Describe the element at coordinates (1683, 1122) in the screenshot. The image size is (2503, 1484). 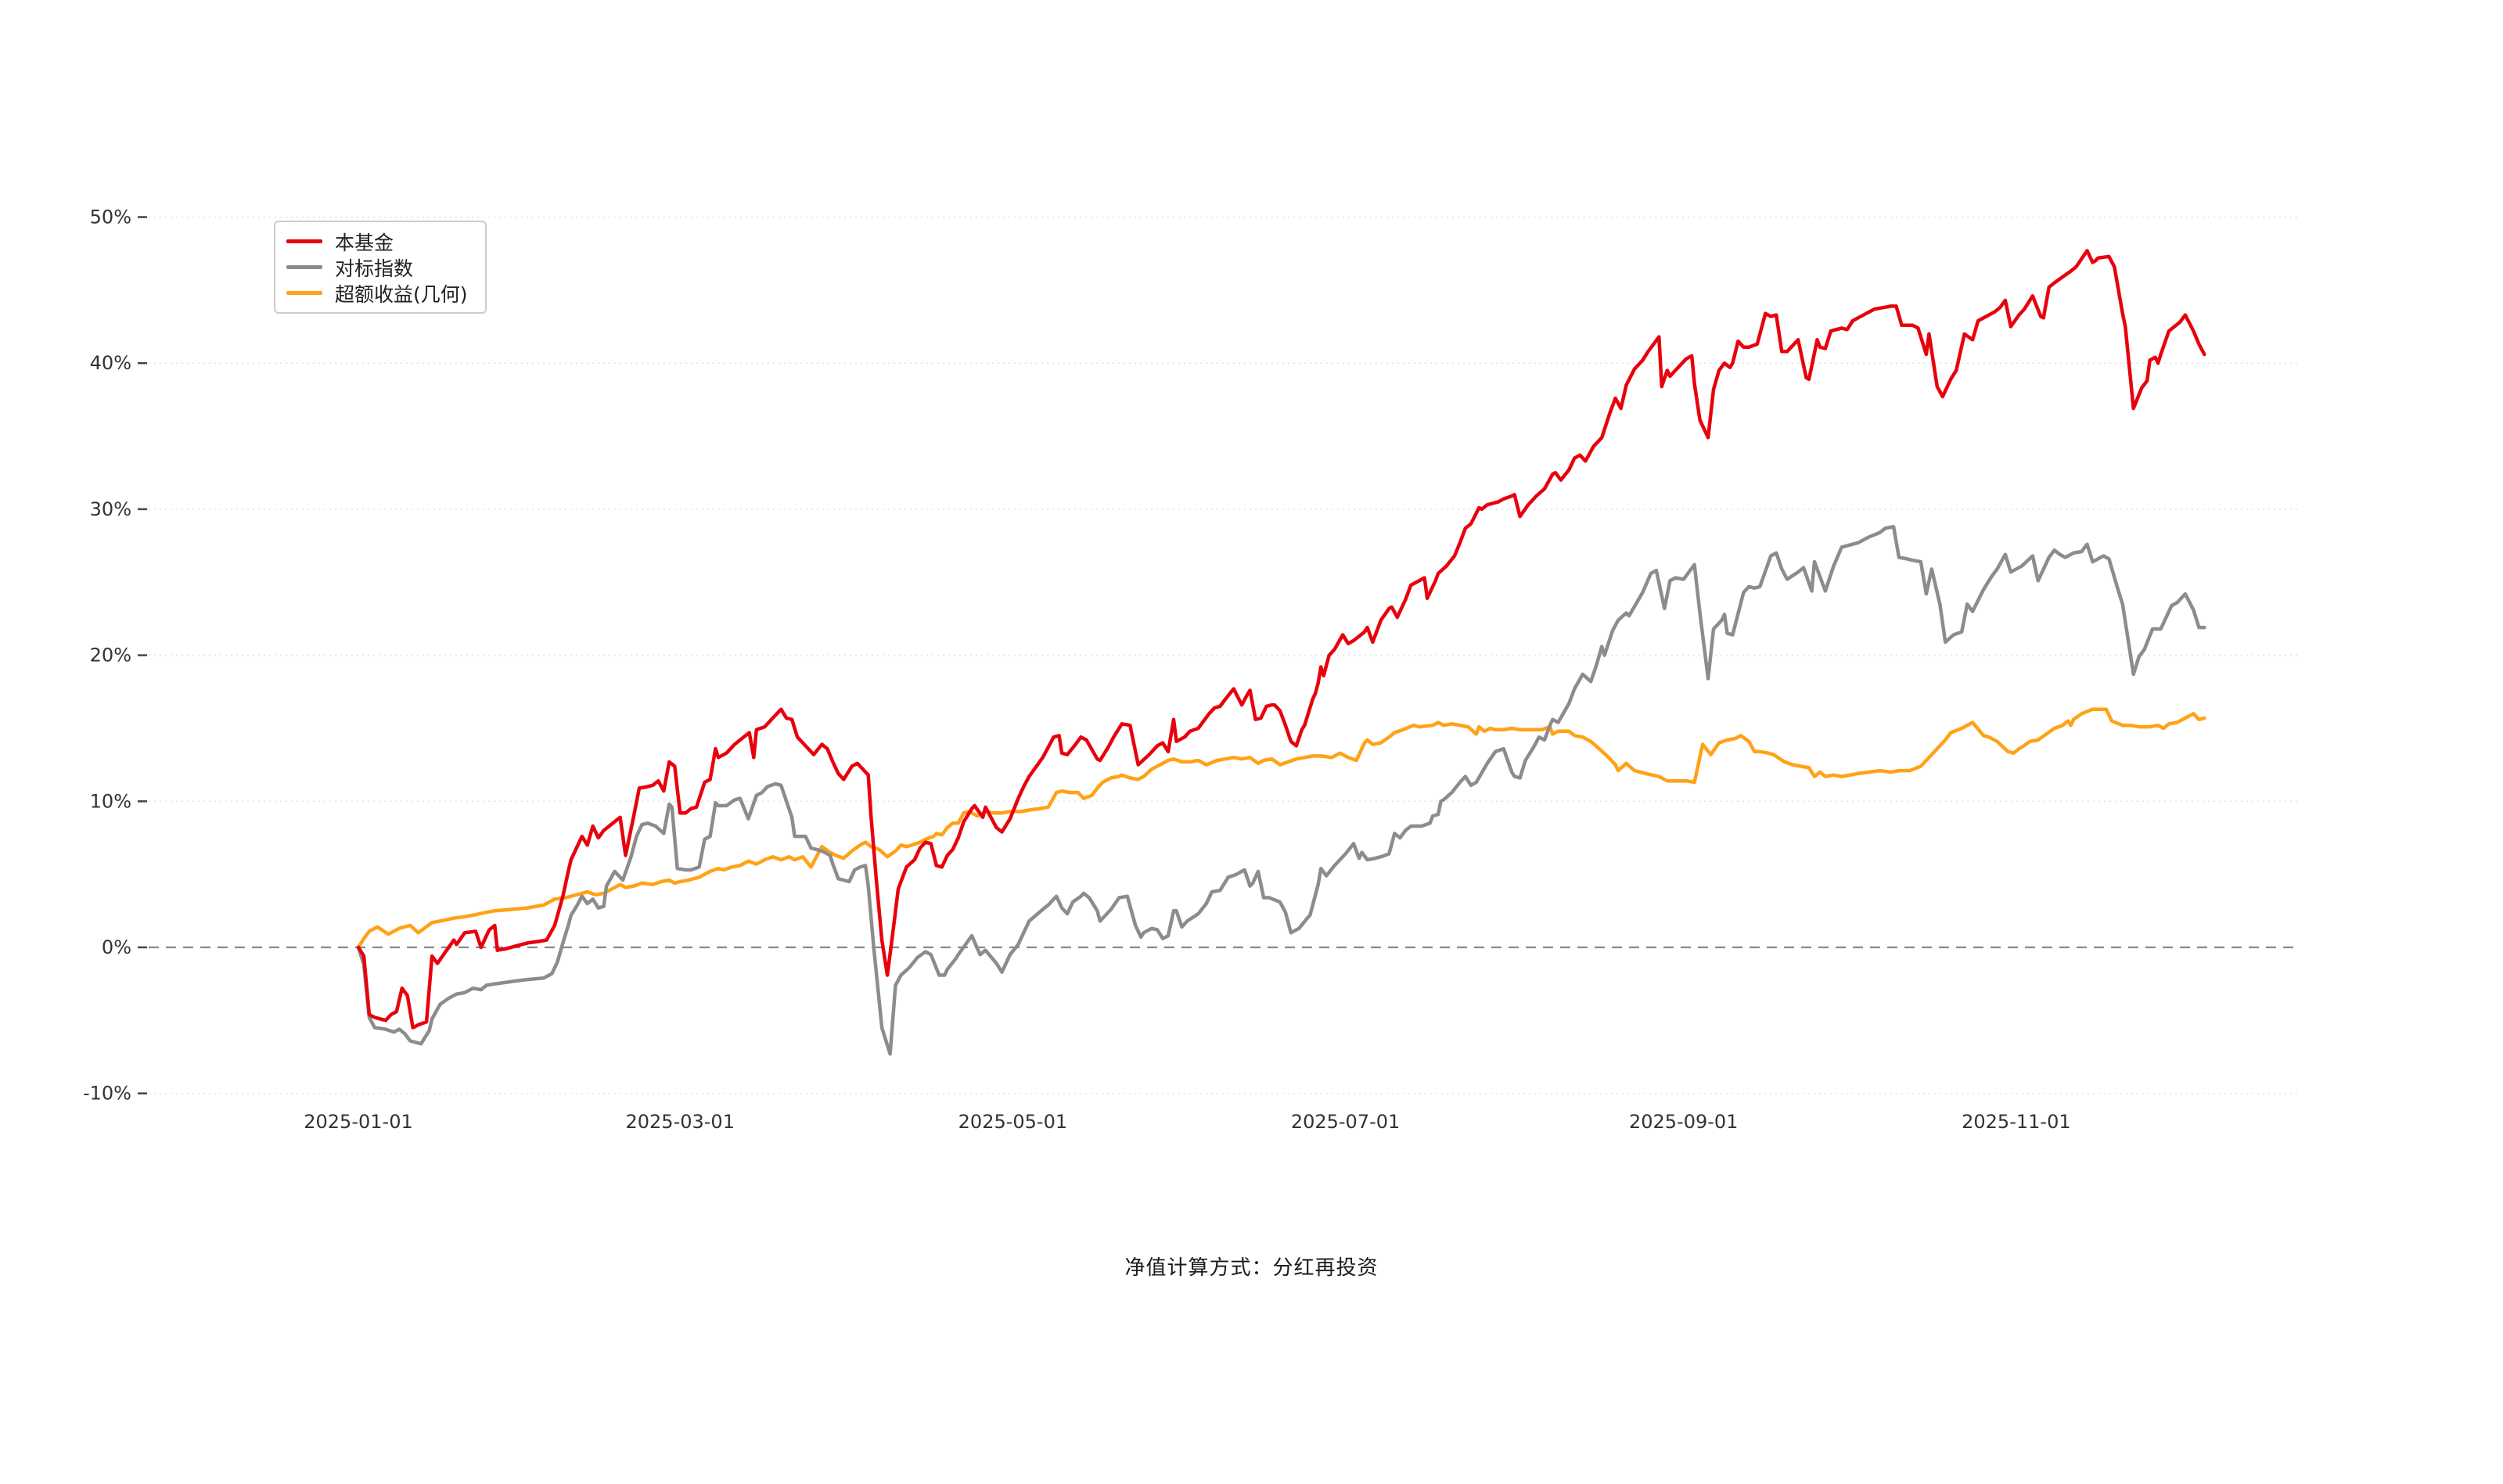
I see `x-axis-label: 2025-09-01` at that location.